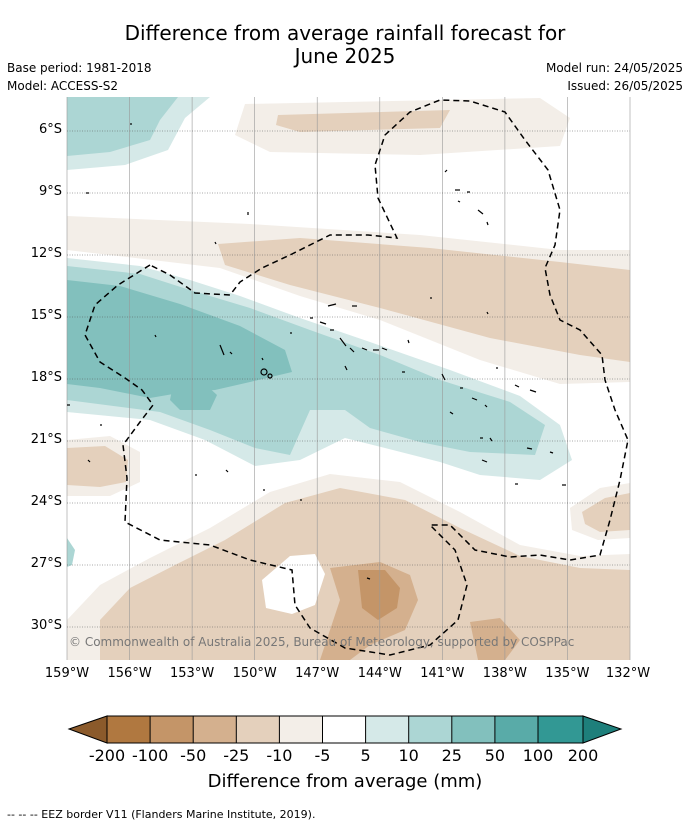 Image resolution: width=690 pixels, height=827 pixels. What do you see at coordinates (614, 68) in the screenshot?
I see `model-run: Model run: 24/05/2025` at bounding box center [614, 68].